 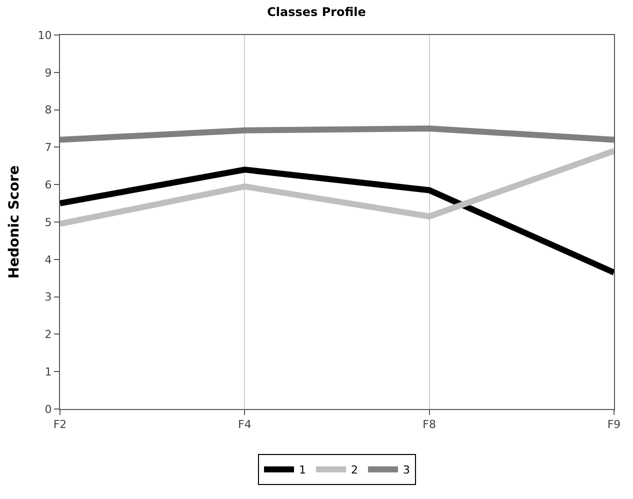 I want to click on chart-title: Classes Profile, so click(x=316, y=11).